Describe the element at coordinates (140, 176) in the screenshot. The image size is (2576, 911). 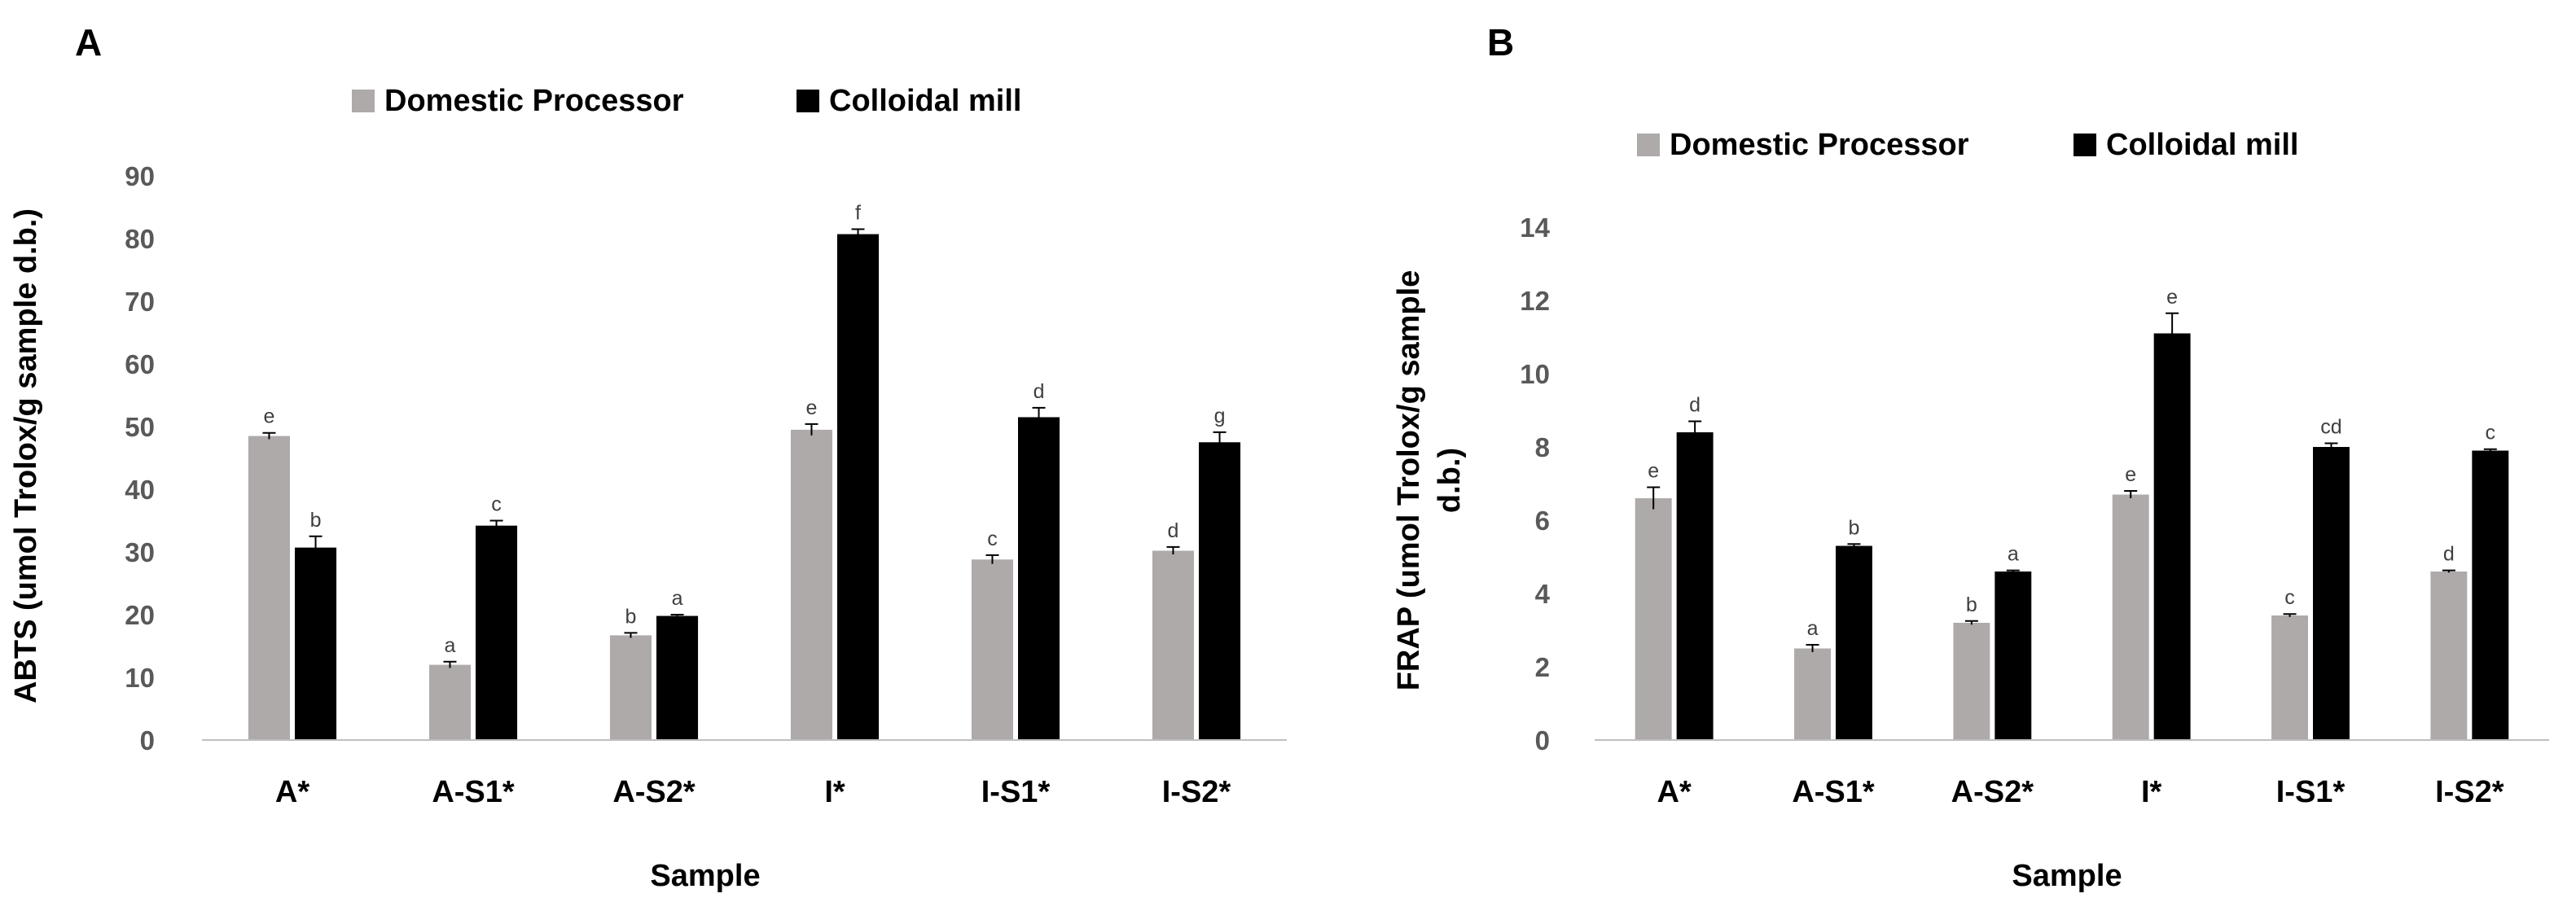
I see `y-tick-label: 90` at that location.